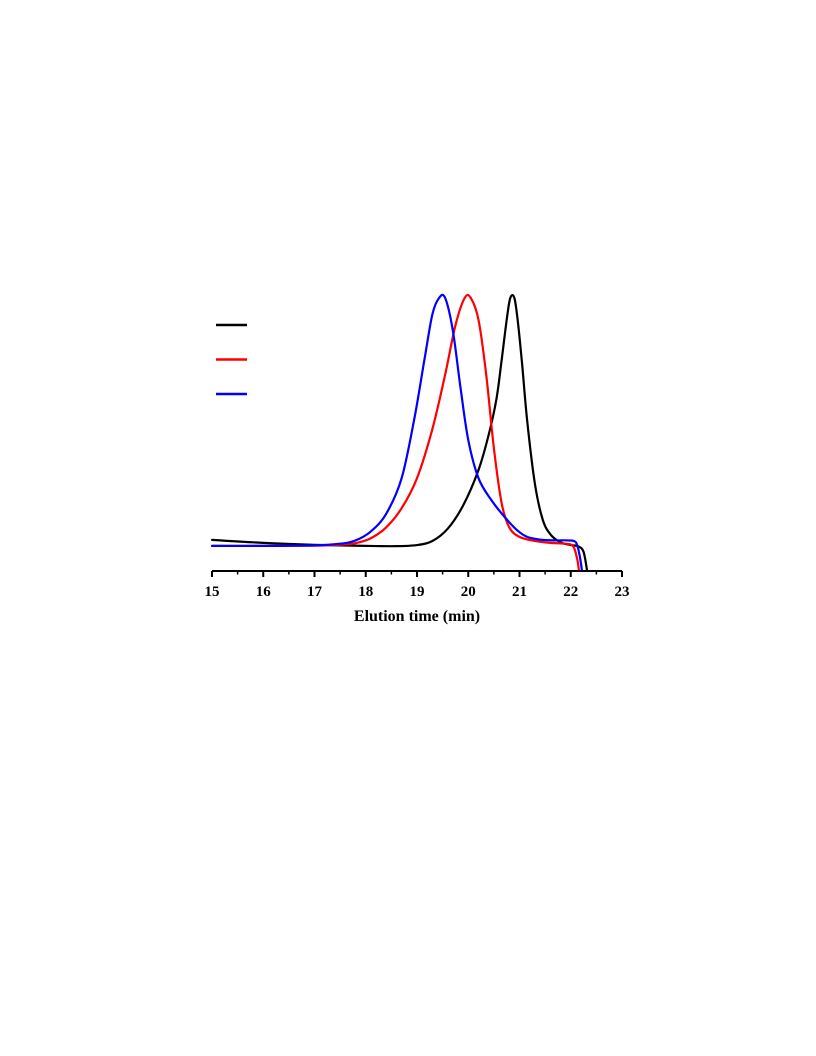  What do you see at coordinates (231, 359) in the screenshot?
I see `legend` at bounding box center [231, 359].